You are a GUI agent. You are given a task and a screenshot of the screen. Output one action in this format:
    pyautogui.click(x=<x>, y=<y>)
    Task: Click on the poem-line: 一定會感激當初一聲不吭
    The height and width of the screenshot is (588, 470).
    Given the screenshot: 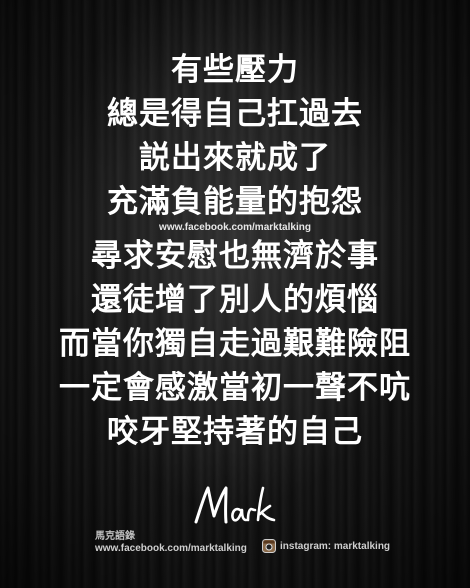 What is the action you would take?
    pyautogui.click(x=235, y=388)
    